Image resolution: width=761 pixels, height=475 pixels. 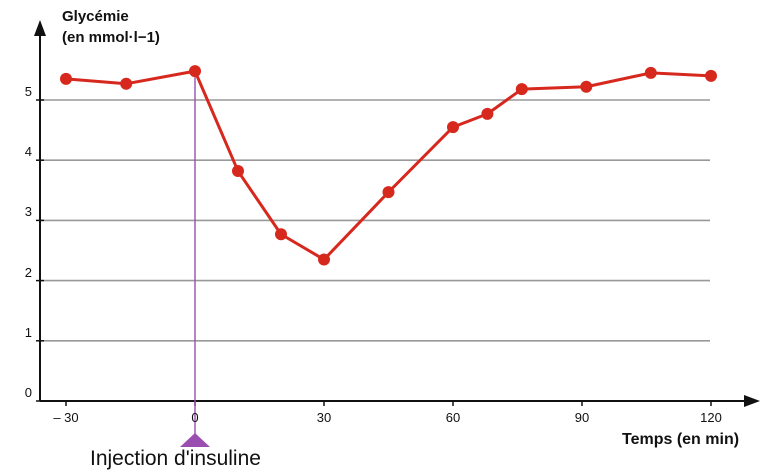 I want to click on y-tick-label: 2, so click(x=28, y=272).